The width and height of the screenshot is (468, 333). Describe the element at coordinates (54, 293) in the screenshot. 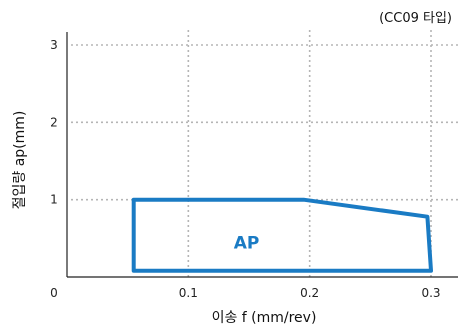

I see `origin-label: 0` at that location.